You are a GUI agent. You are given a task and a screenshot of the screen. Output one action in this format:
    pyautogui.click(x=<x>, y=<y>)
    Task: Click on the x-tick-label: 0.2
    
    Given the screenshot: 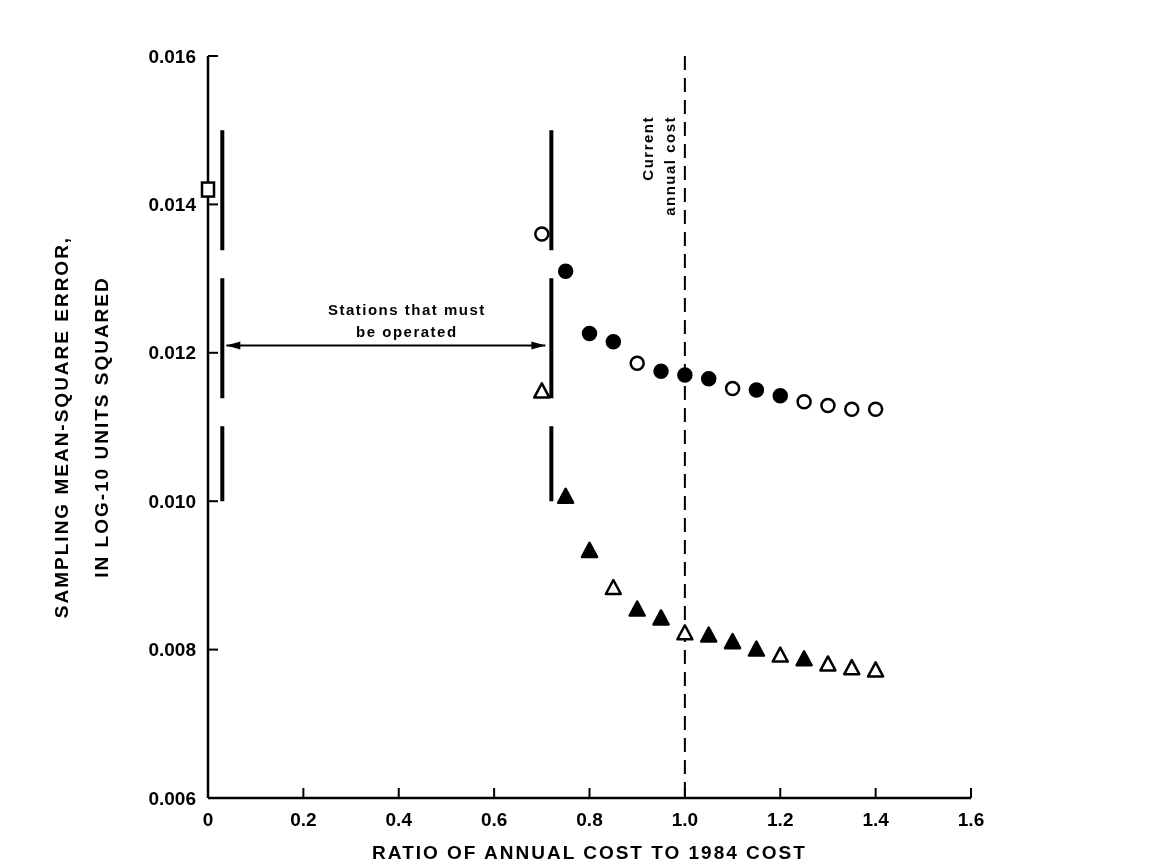 What is the action you would take?
    pyautogui.click(x=303, y=819)
    